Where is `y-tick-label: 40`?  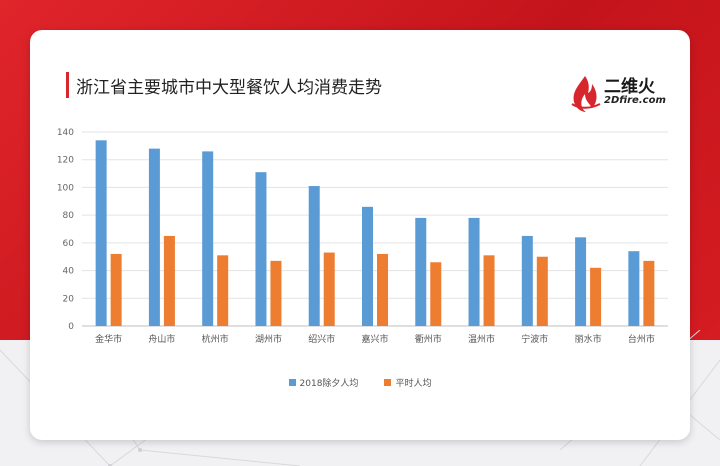 y-tick-label: 40 is located at coordinates (69, 272).